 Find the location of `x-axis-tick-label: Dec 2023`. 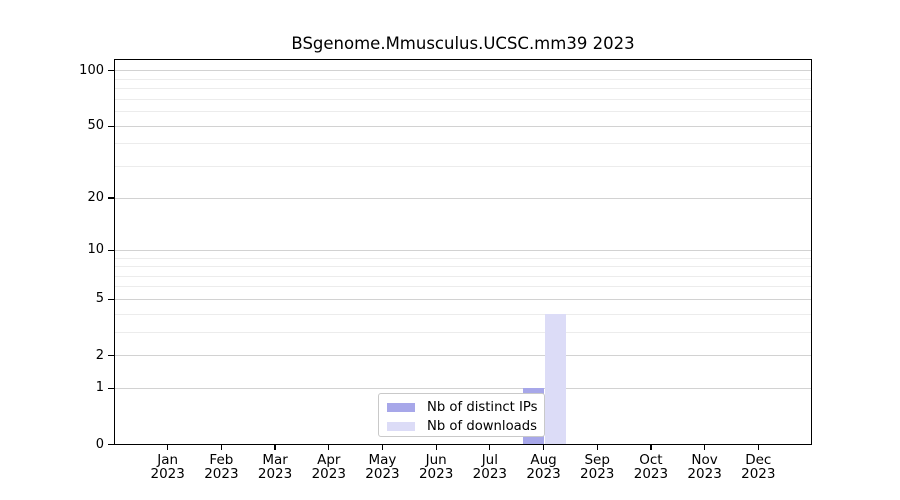

x-axis-tick-label: Dec 2023 is located at coordinates (758, 467).